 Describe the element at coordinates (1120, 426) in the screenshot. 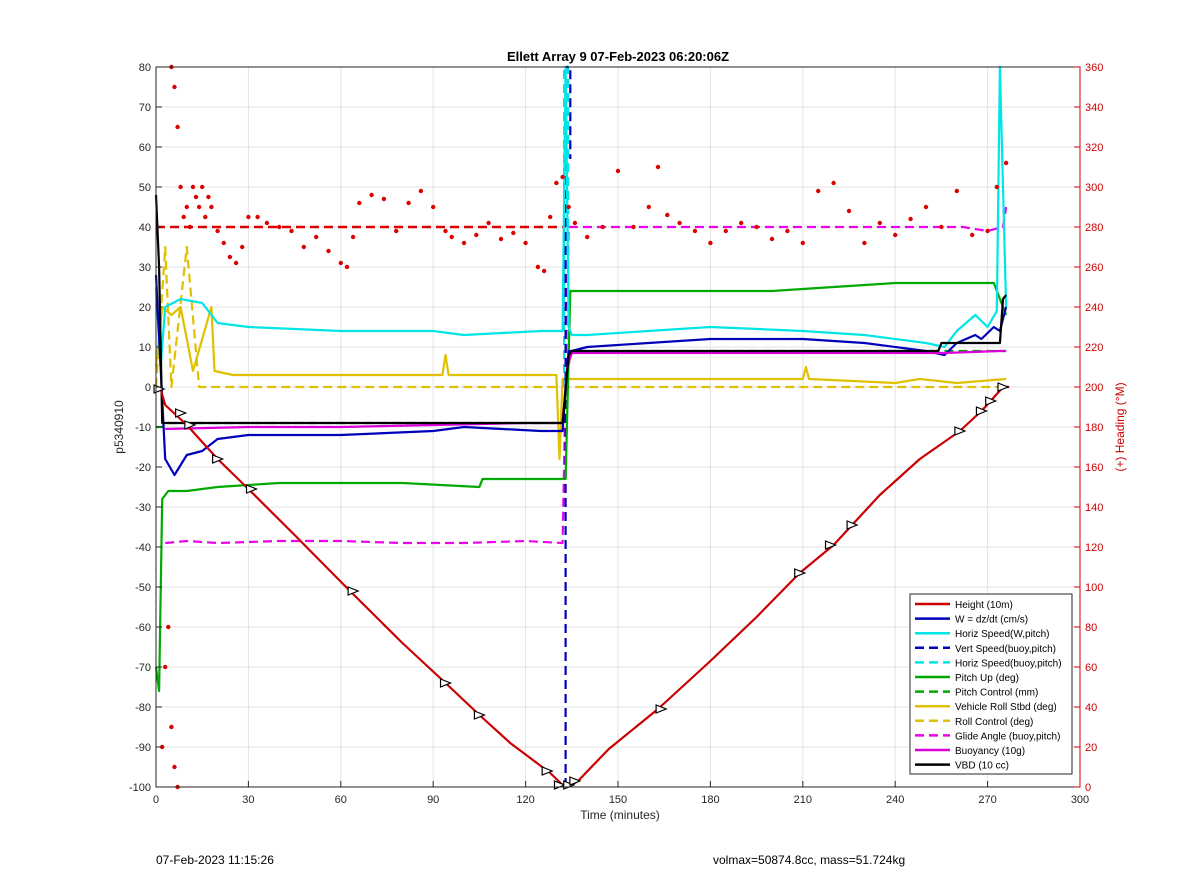

I see `y2-axis-label: (+) Heading (°M)` at that location.